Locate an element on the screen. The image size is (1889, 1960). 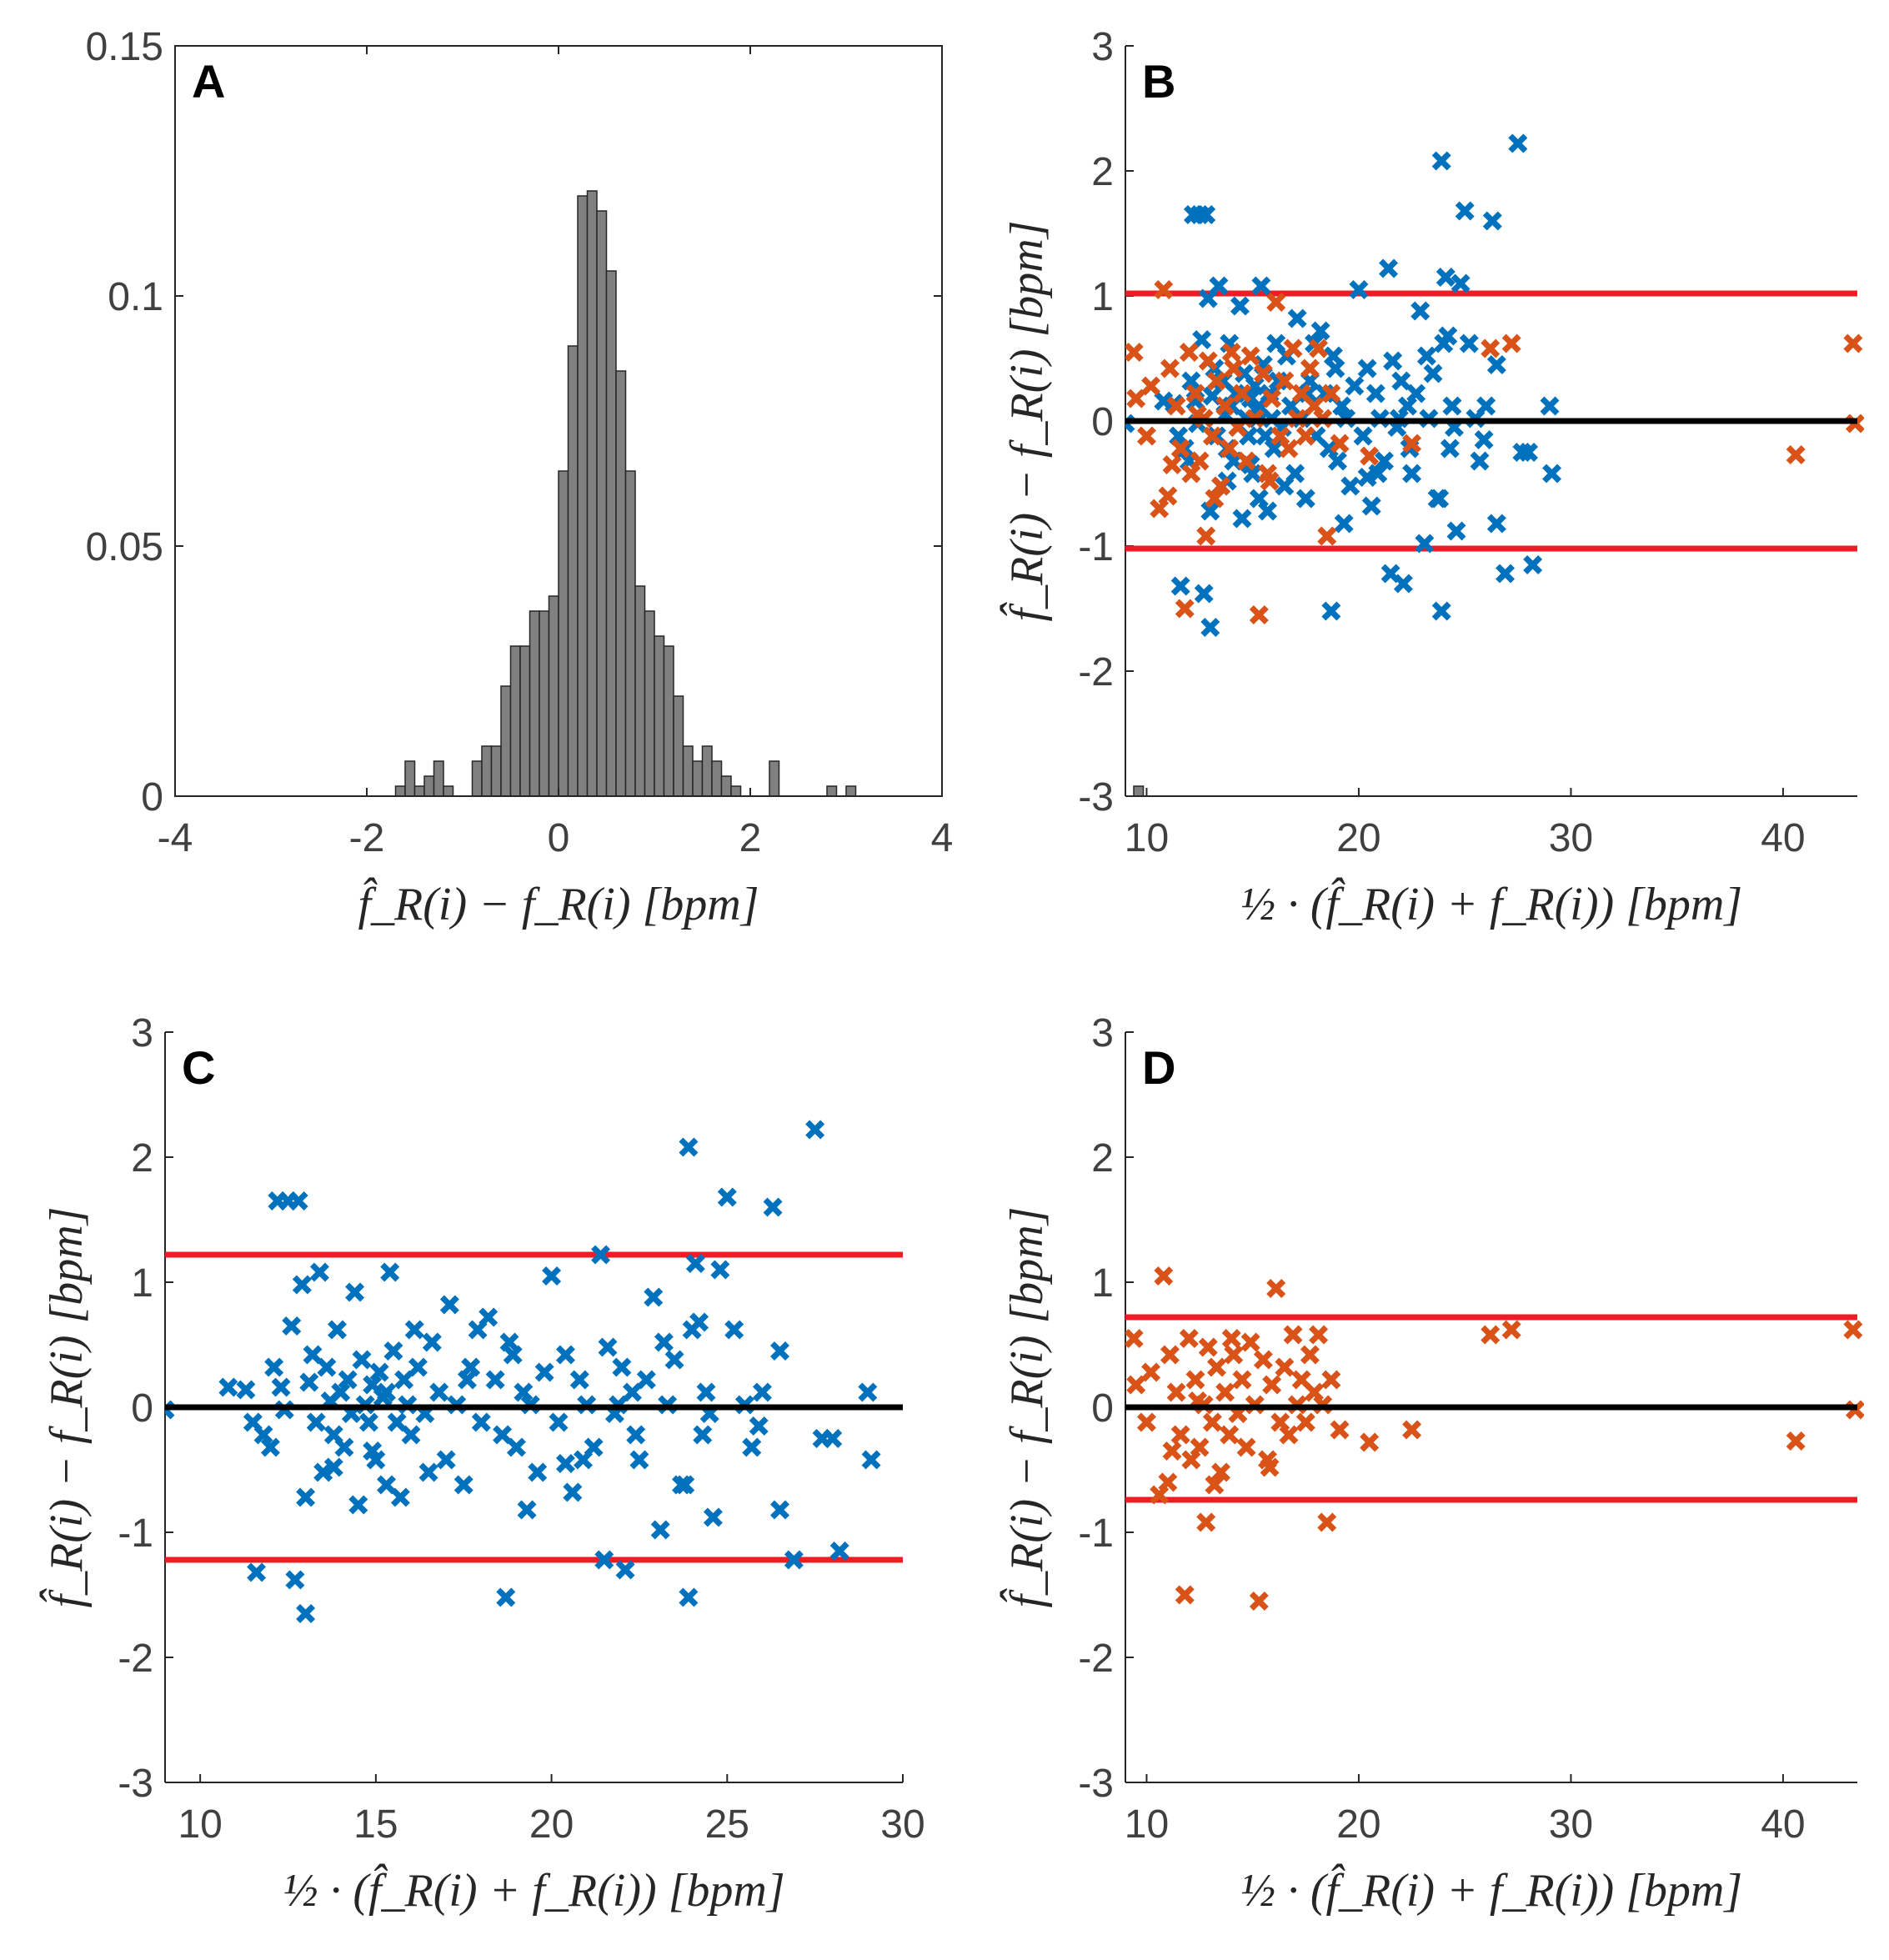
y-tick-label: -1 is located at coordinates (1096, 547).